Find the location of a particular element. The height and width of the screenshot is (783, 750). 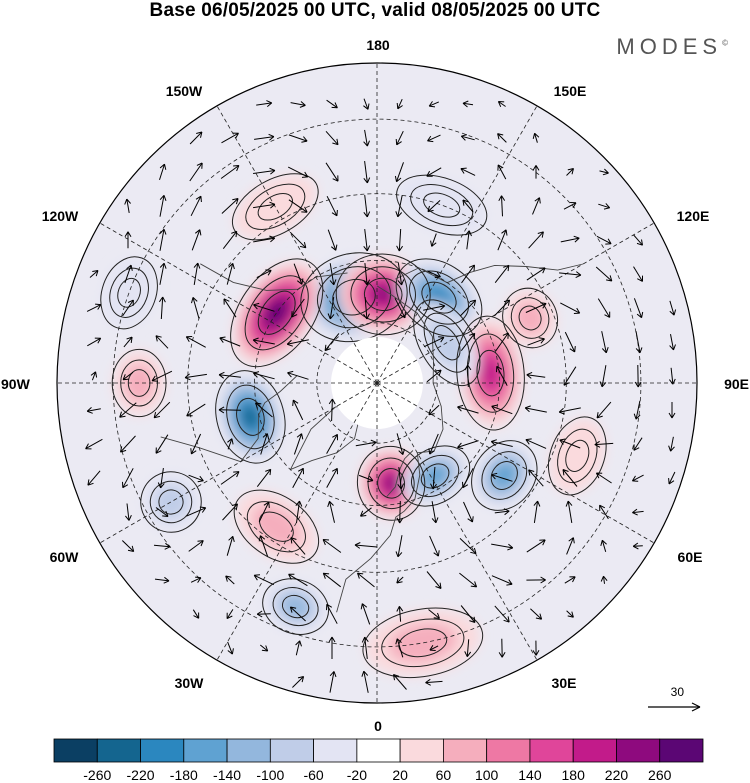

colorbar-label: 60 is located at coordinates (444, 775).